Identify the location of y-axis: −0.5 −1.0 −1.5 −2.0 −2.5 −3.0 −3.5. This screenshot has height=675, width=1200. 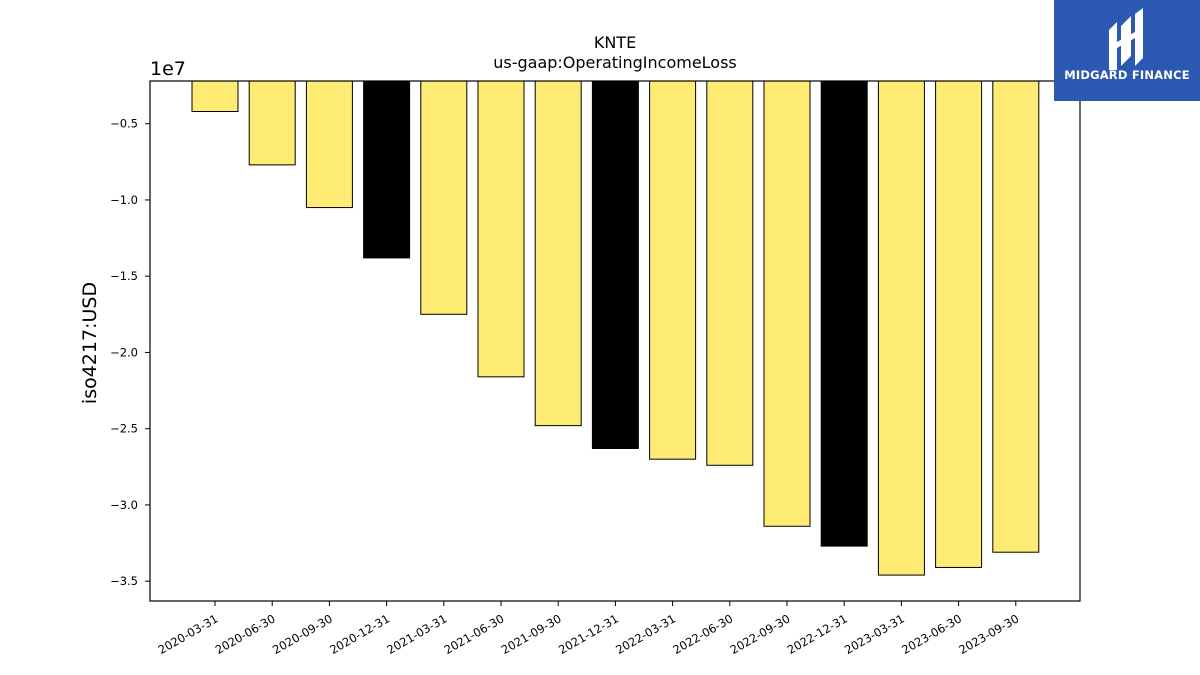
(130, 352).